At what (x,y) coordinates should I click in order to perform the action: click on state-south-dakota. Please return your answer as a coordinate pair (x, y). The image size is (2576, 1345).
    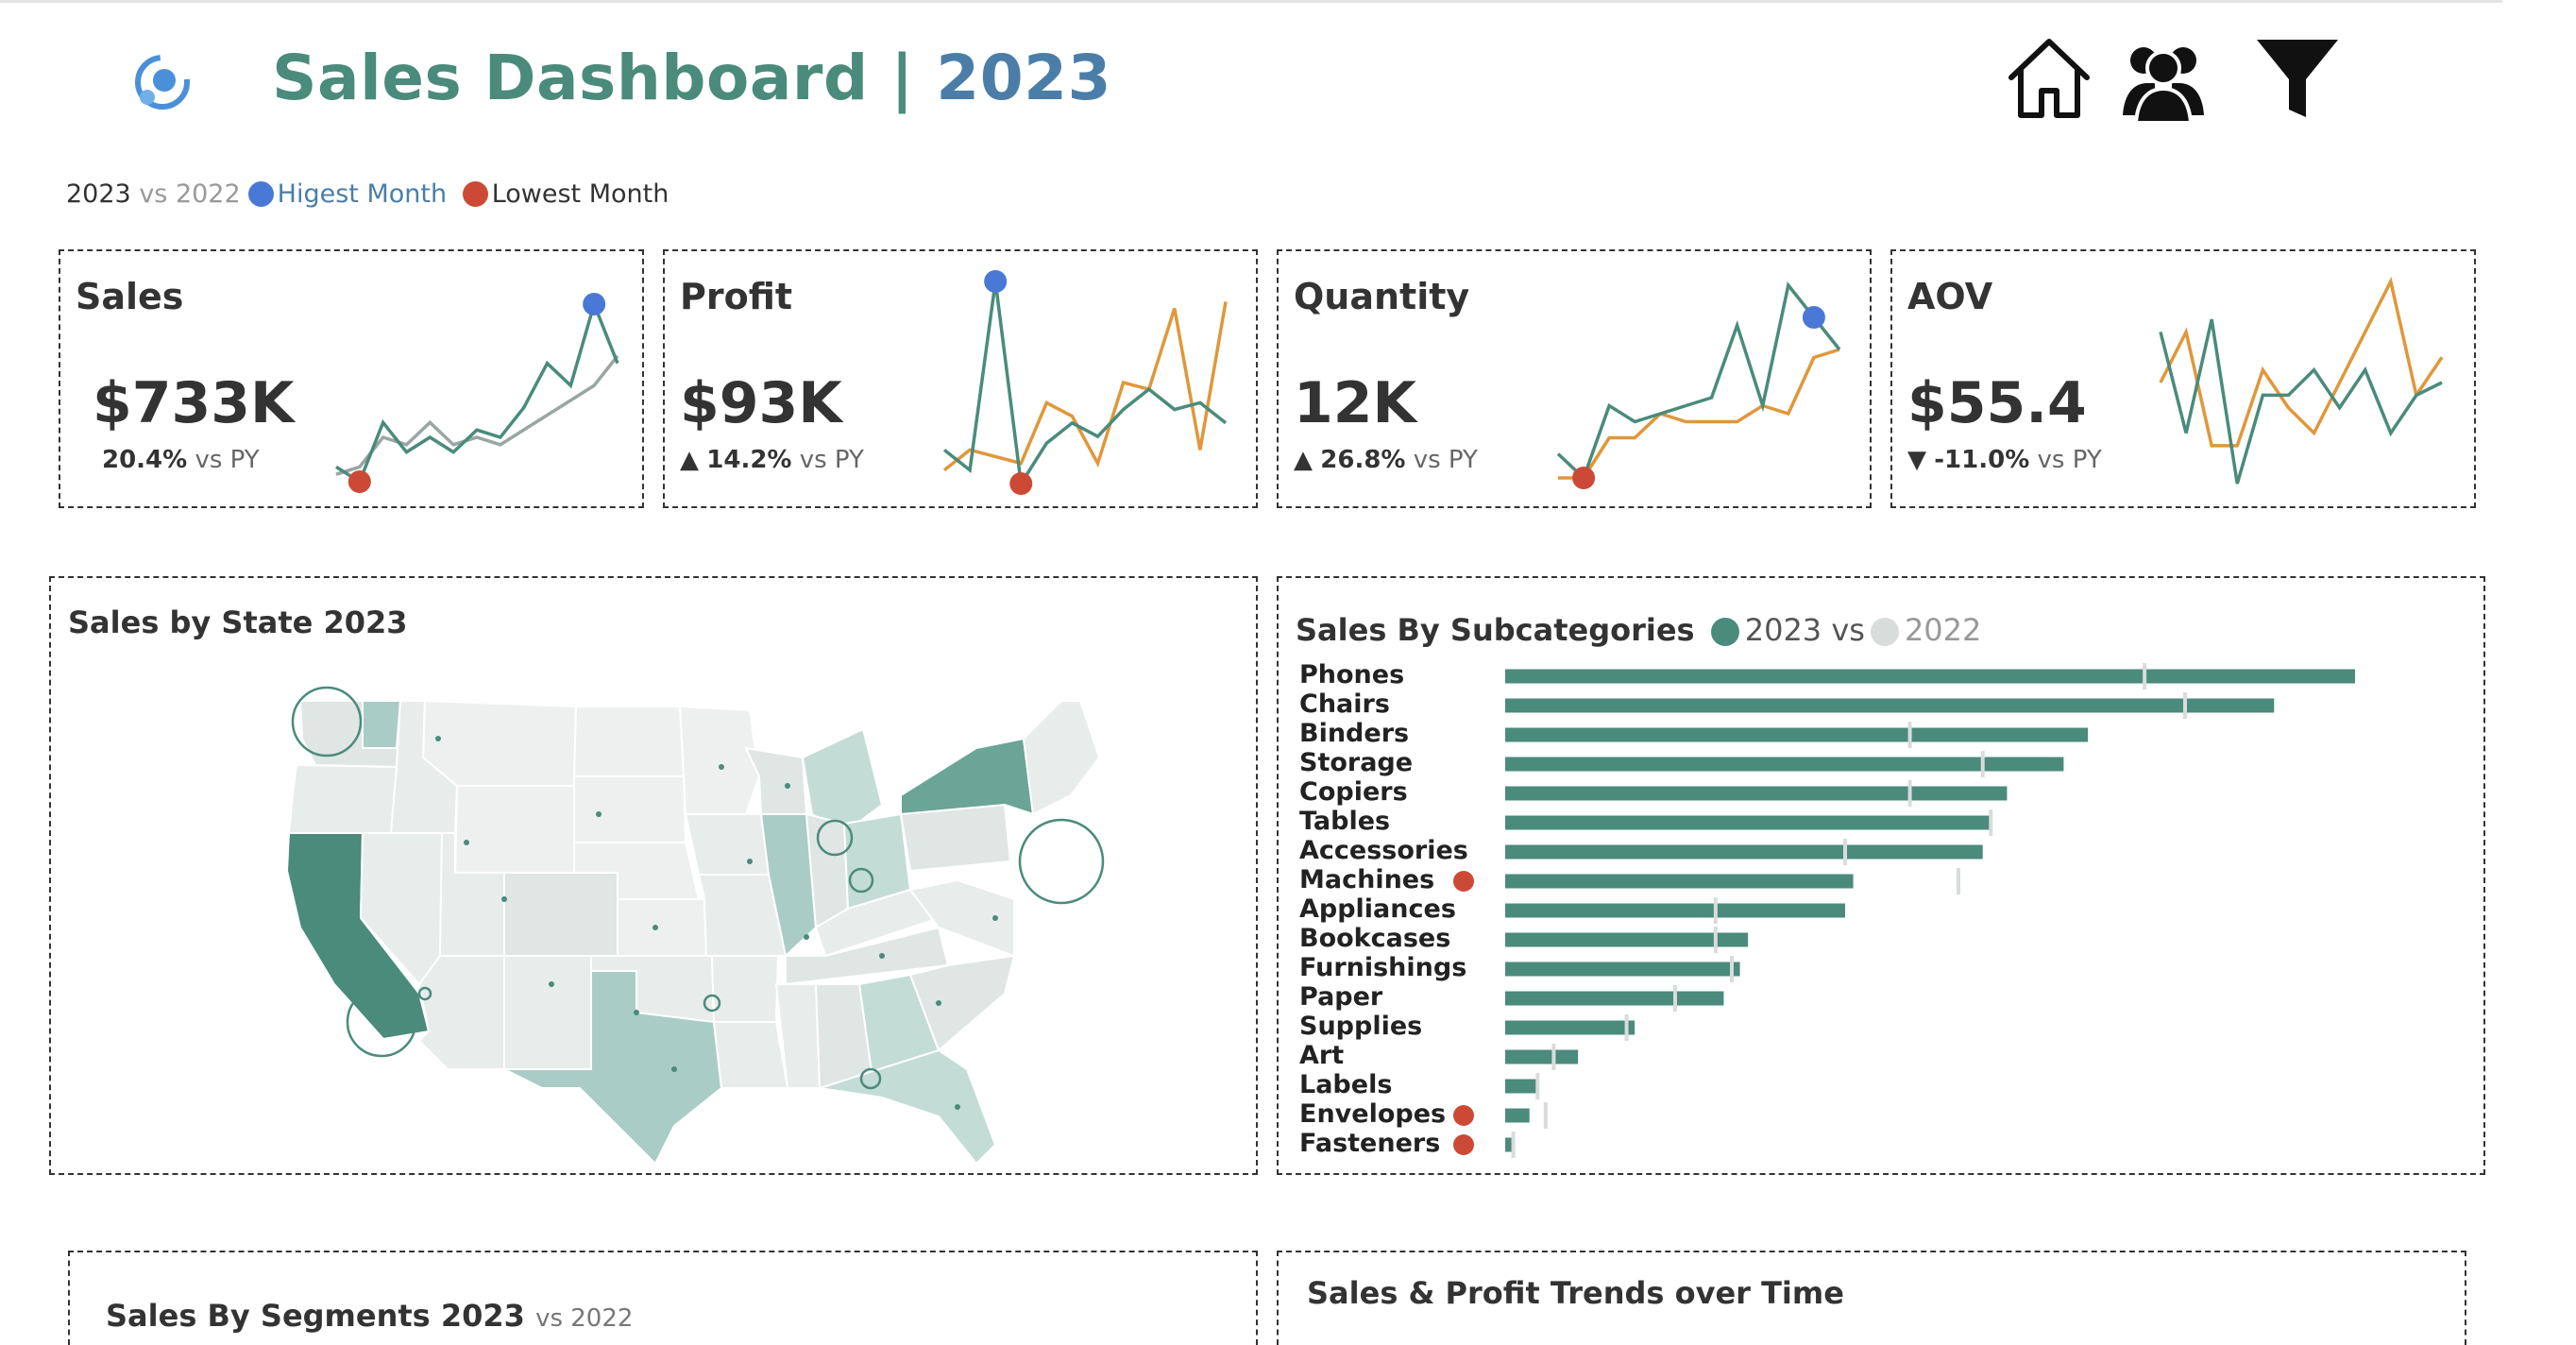
    Looking at the image, I should click on (630, 809).